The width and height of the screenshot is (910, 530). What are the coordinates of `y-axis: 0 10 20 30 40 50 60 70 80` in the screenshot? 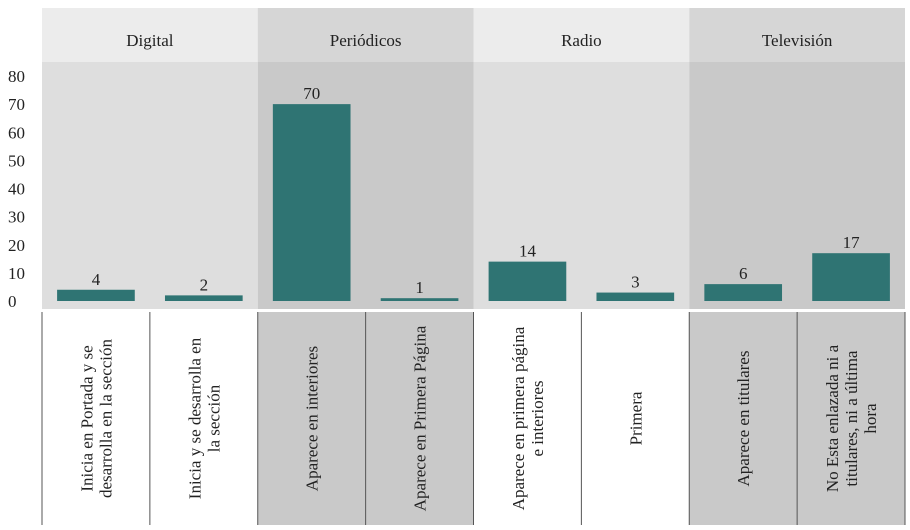 It's located at (16, 189).